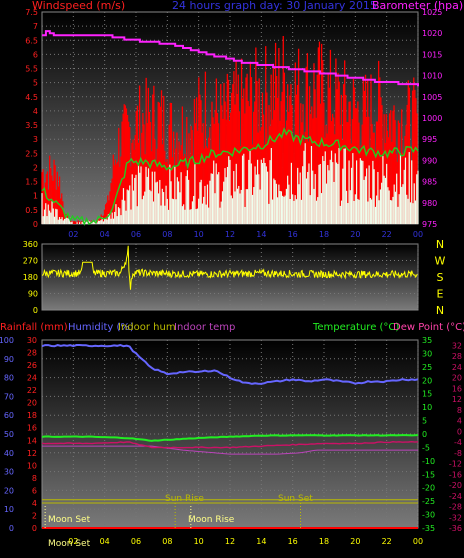  I want to click on time-tick-label: 02, so click(73, 234).